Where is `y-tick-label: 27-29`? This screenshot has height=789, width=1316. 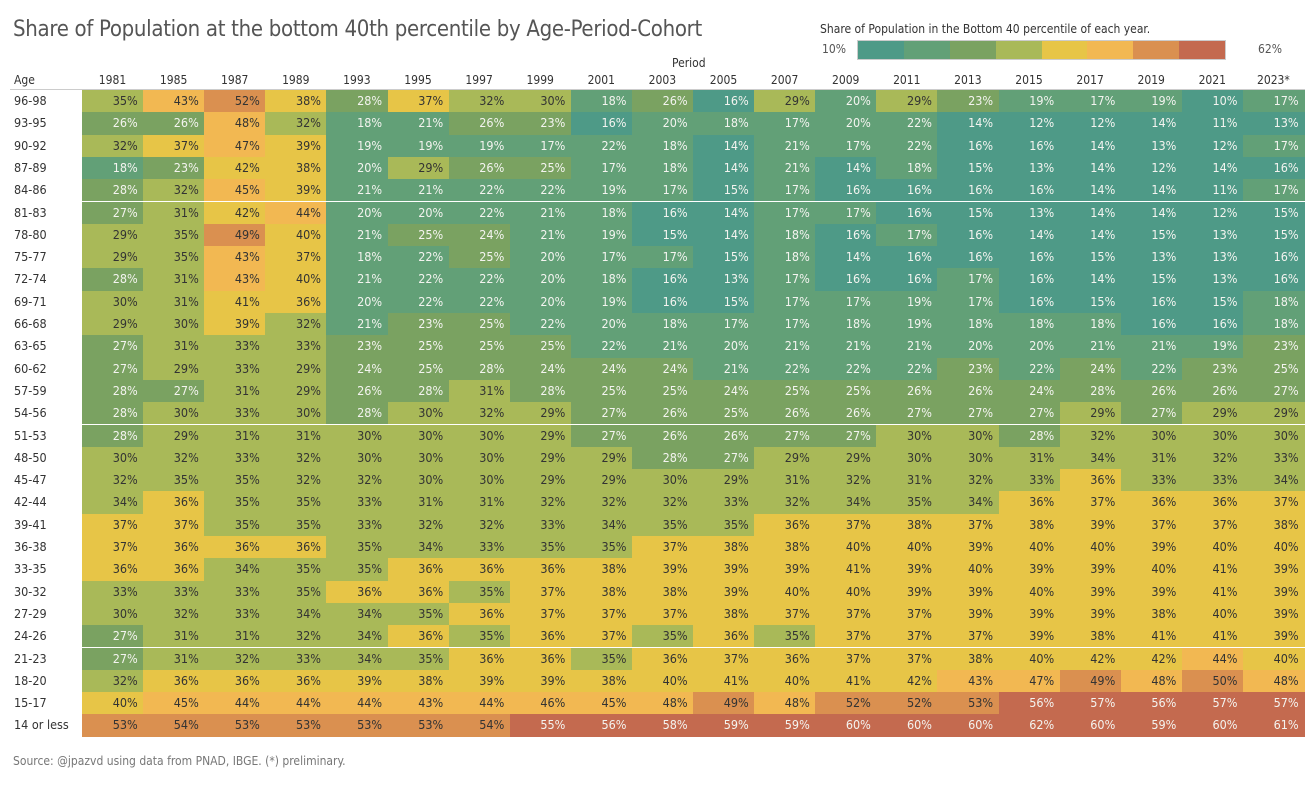
y-tick-label: 27-29 is located at coordinates (30, 613).